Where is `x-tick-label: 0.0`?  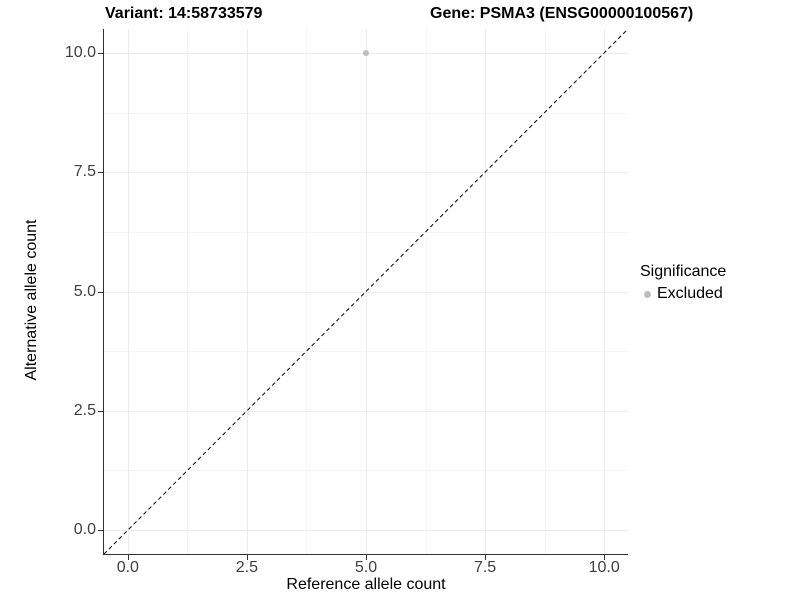
x-tick-label: 0.0 is located at coordinates (127, 567).